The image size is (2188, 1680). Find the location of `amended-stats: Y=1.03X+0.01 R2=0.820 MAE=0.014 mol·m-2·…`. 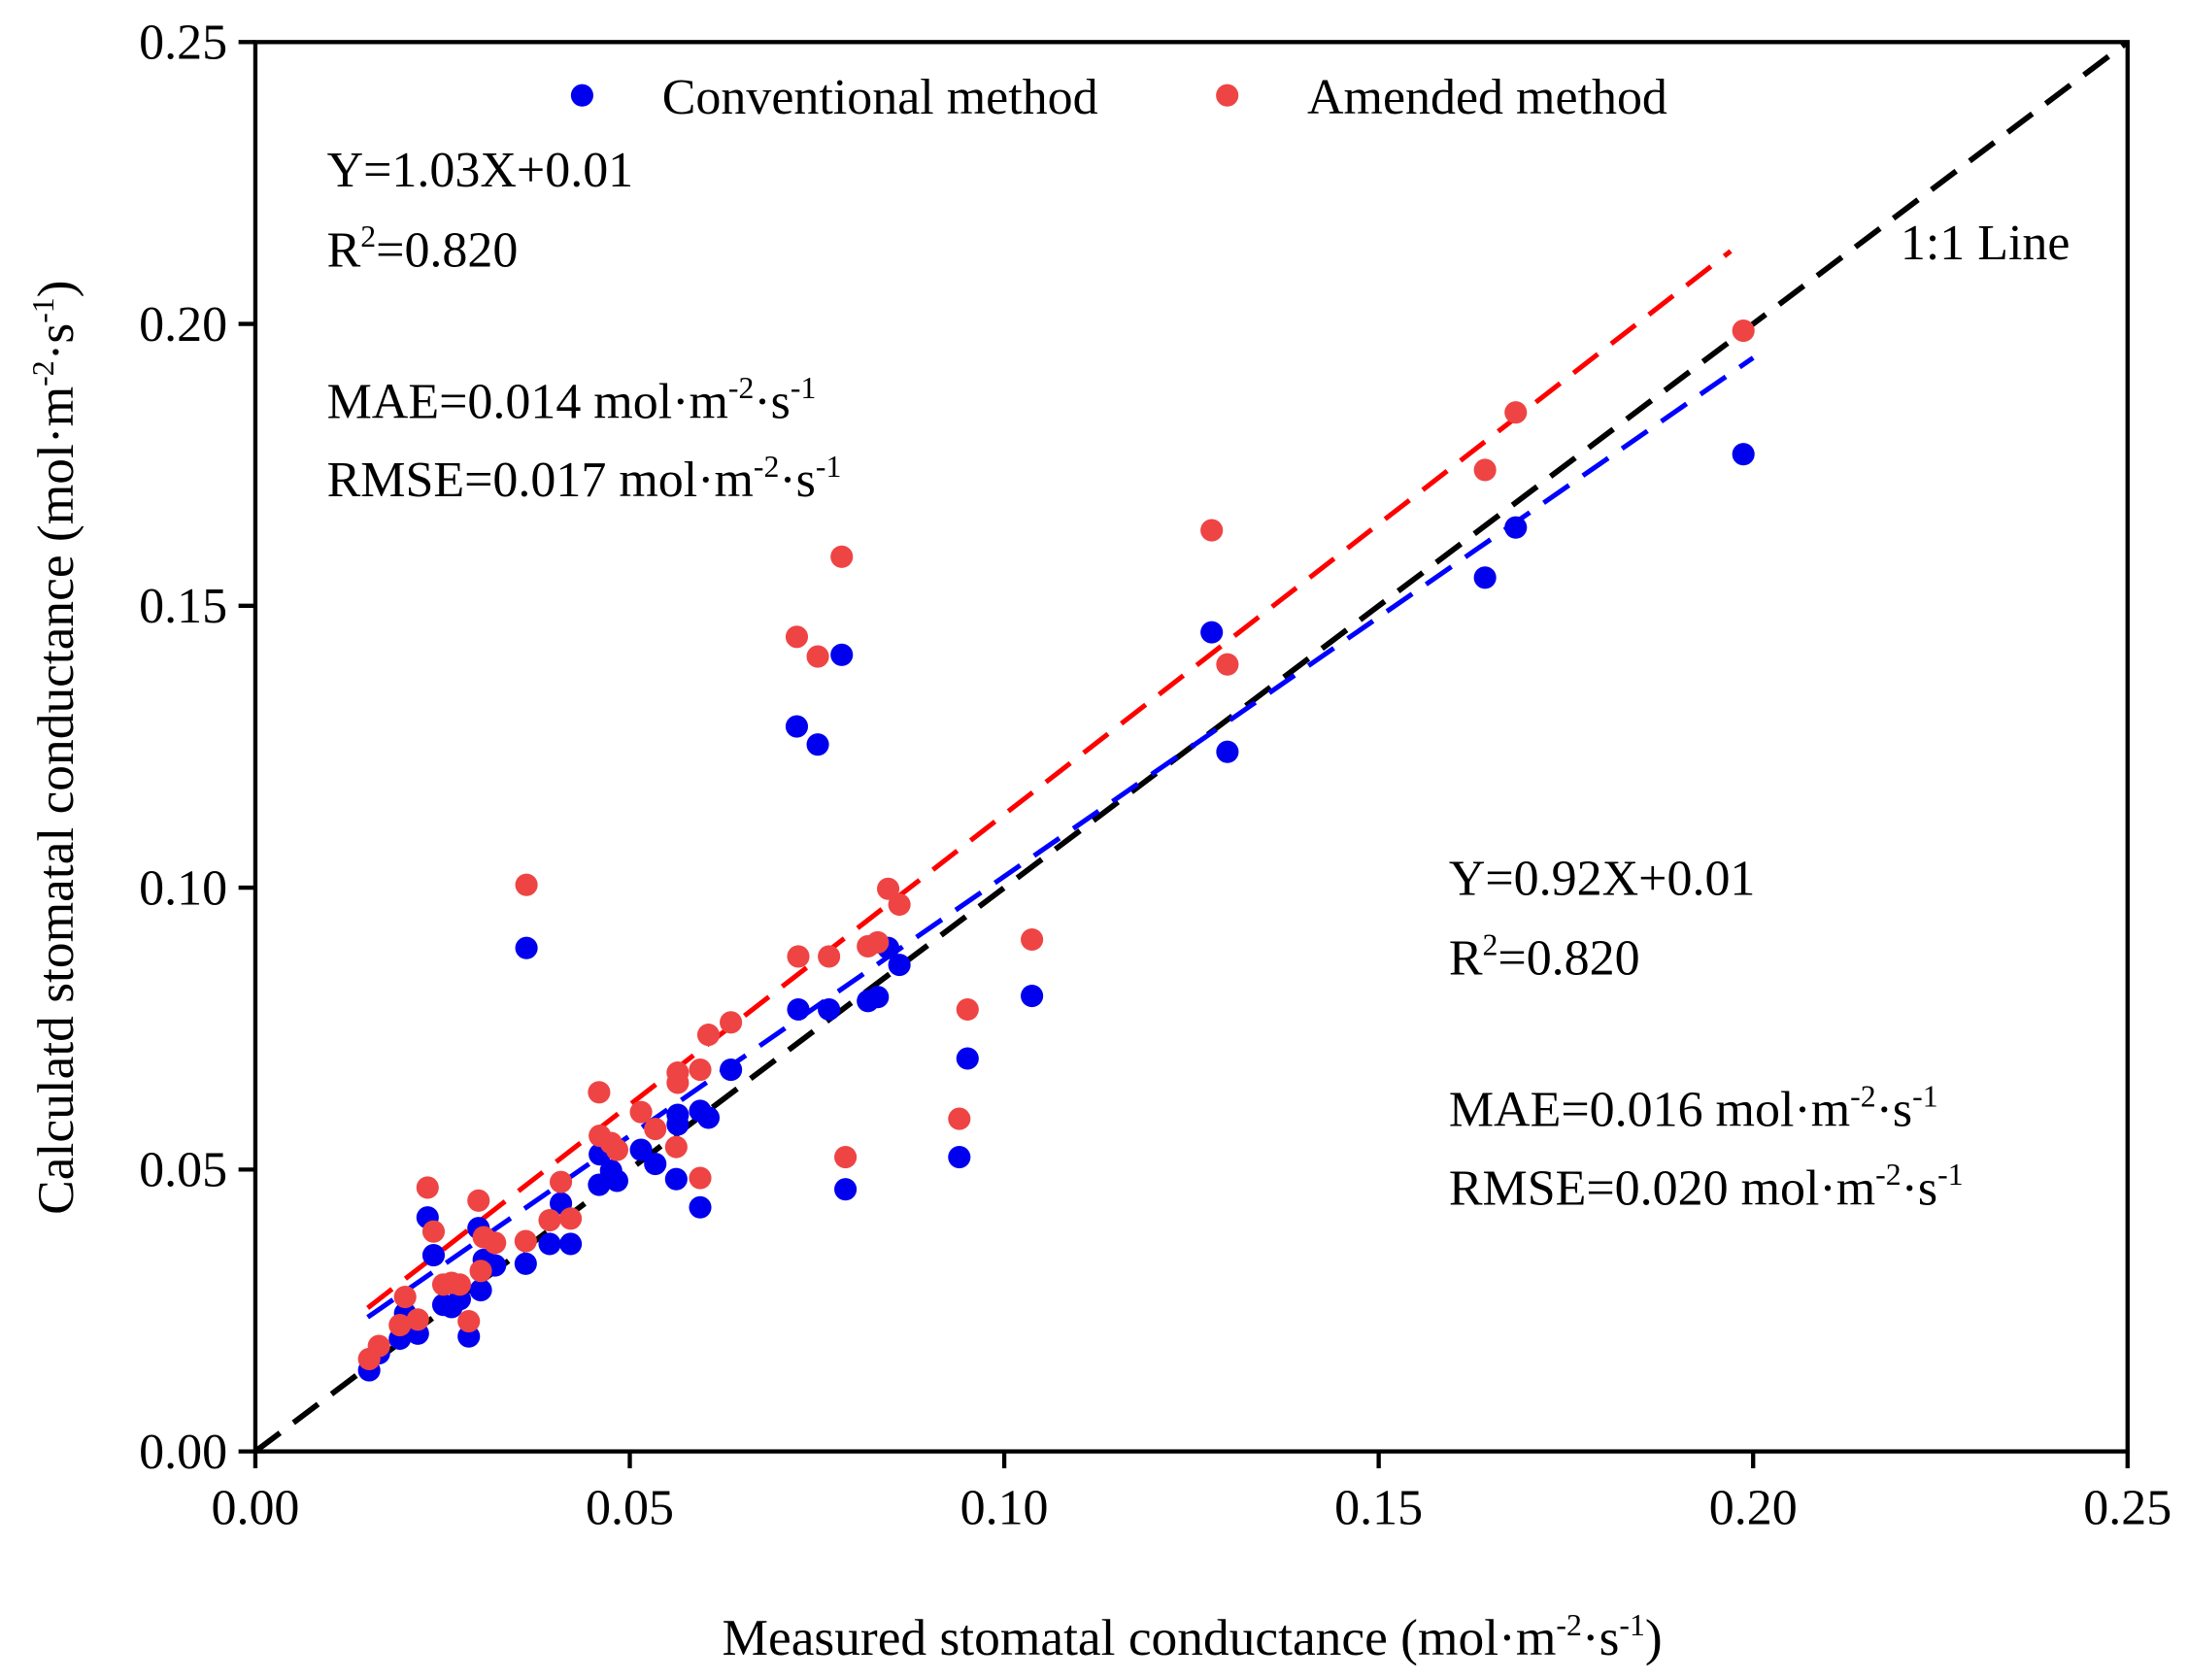

amended-stats: Y=1.03X+0.01 R2=0.820 MAE=0.014 mol·m-2·… is located at coordinates (585, 325).